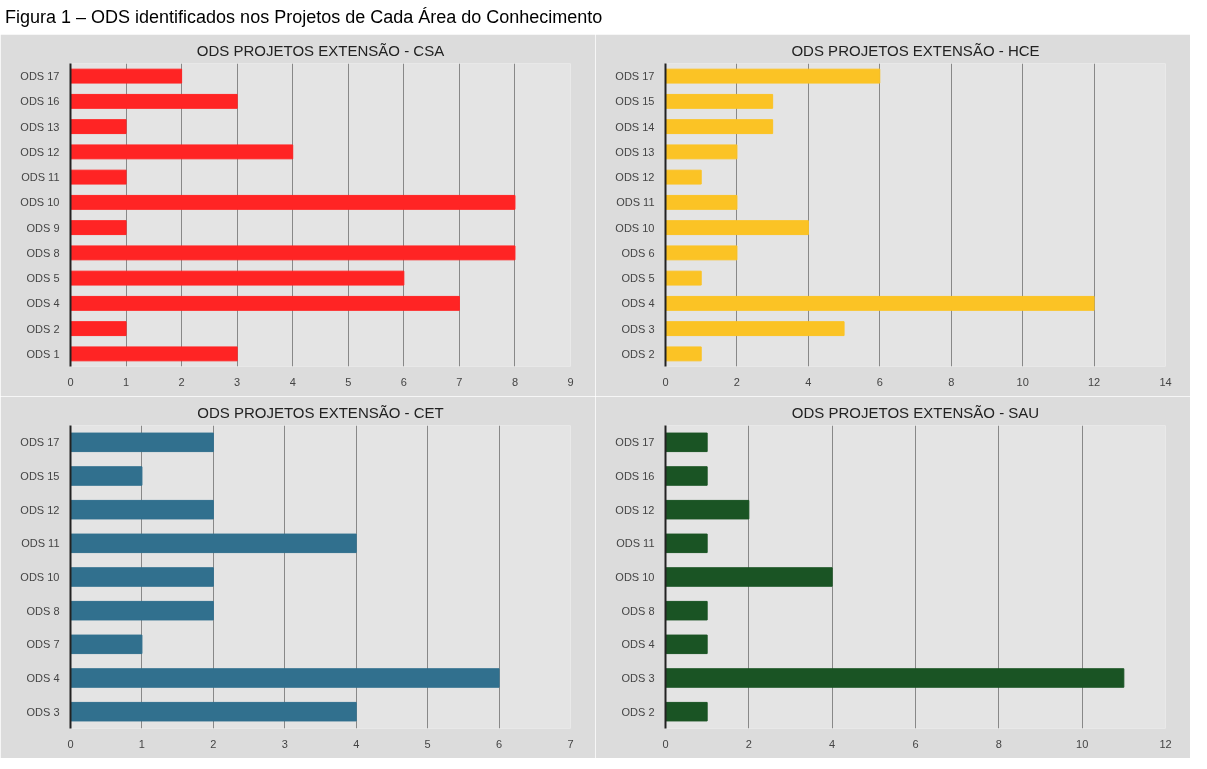 Image resolution: width=1207 pixels, height=769 pixels. I want to click on y-tick-label: ODS 6, so click(638, 252).